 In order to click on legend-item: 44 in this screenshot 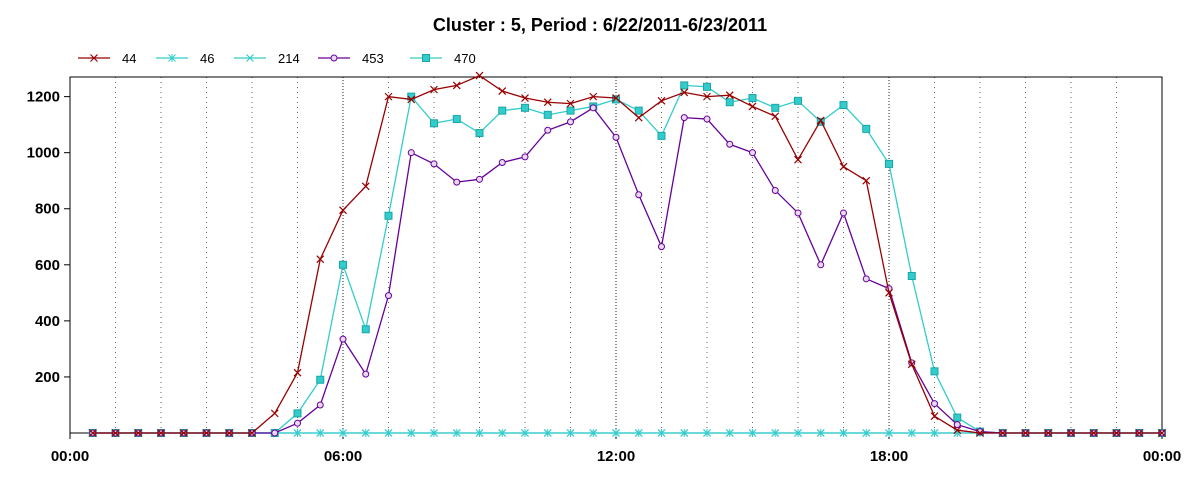, I will do `click(107, 58)`.